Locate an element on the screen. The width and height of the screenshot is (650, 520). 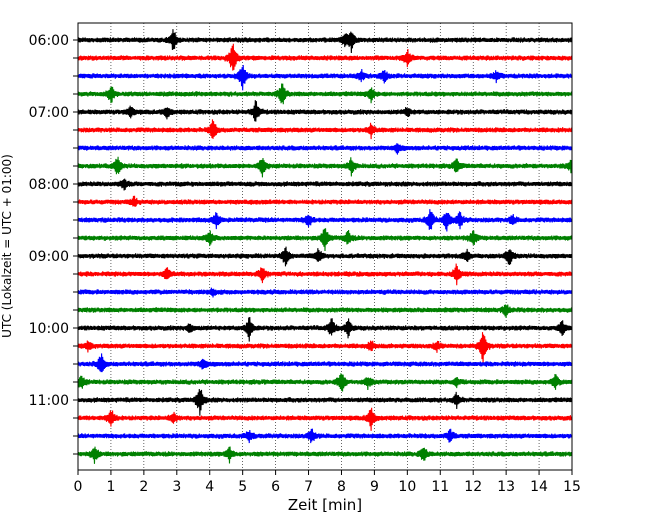
trace-09:00 is located at coordinates (325, 256).